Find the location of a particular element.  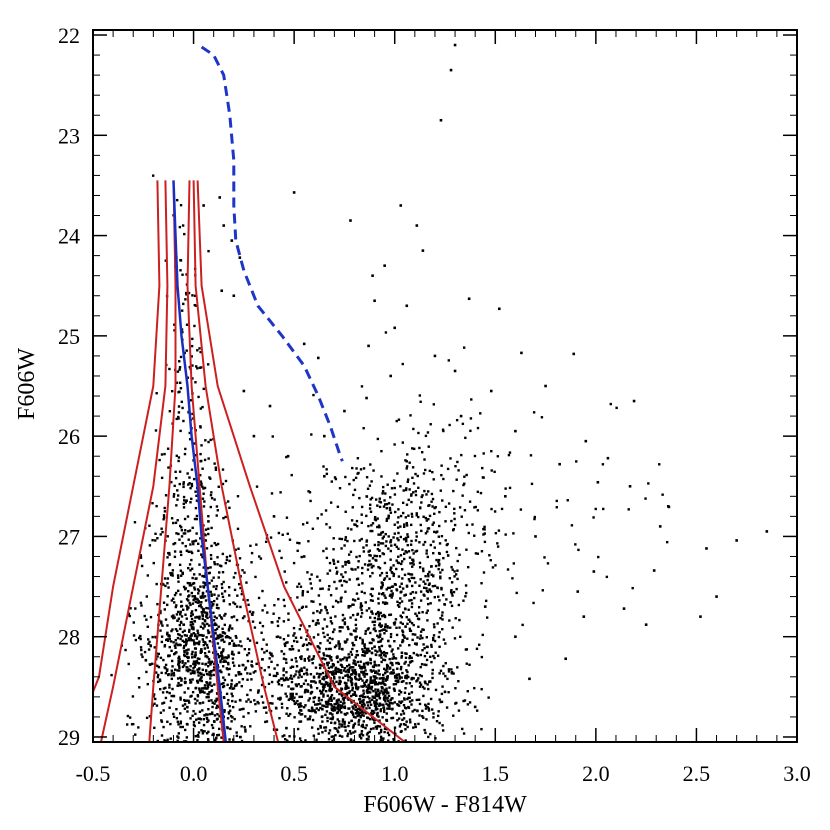

x-tick-label: 1.5 is located at coordinates (496, 773).